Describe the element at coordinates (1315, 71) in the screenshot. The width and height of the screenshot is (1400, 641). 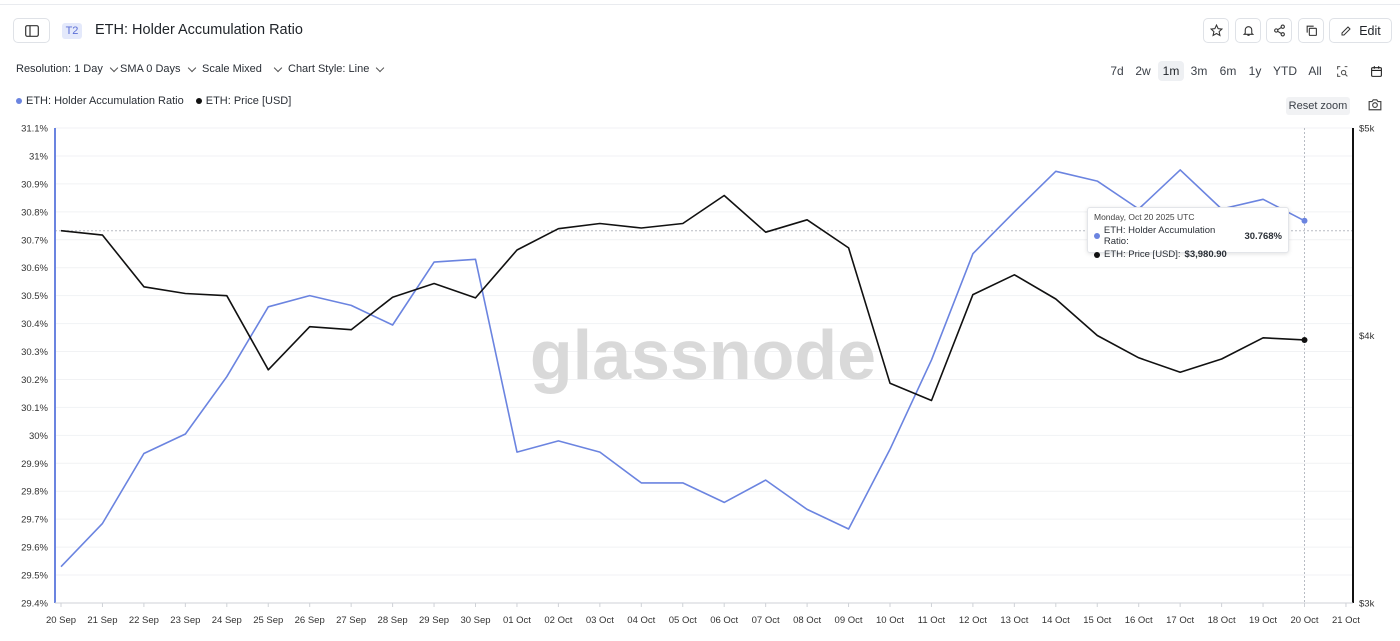
I see `range-all: All` at that location.